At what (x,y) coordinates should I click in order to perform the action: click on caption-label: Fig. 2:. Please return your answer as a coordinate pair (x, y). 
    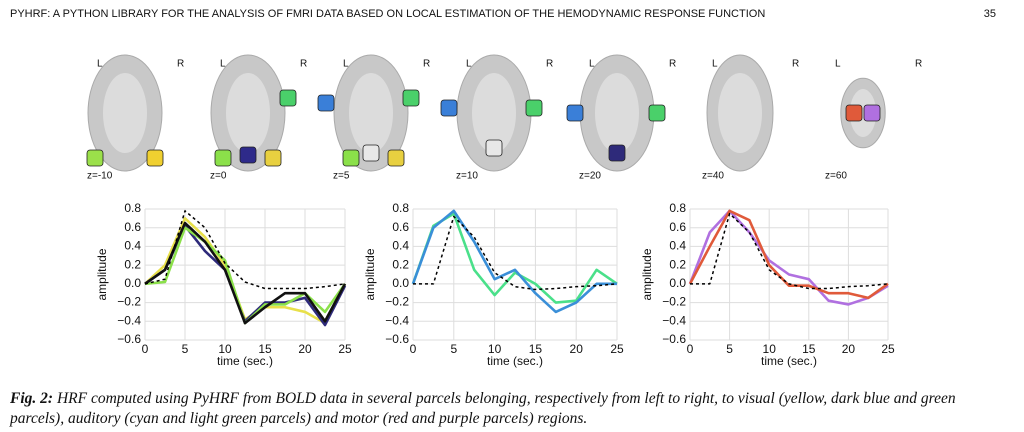
    Looking at the image, I should click on (32, 398).